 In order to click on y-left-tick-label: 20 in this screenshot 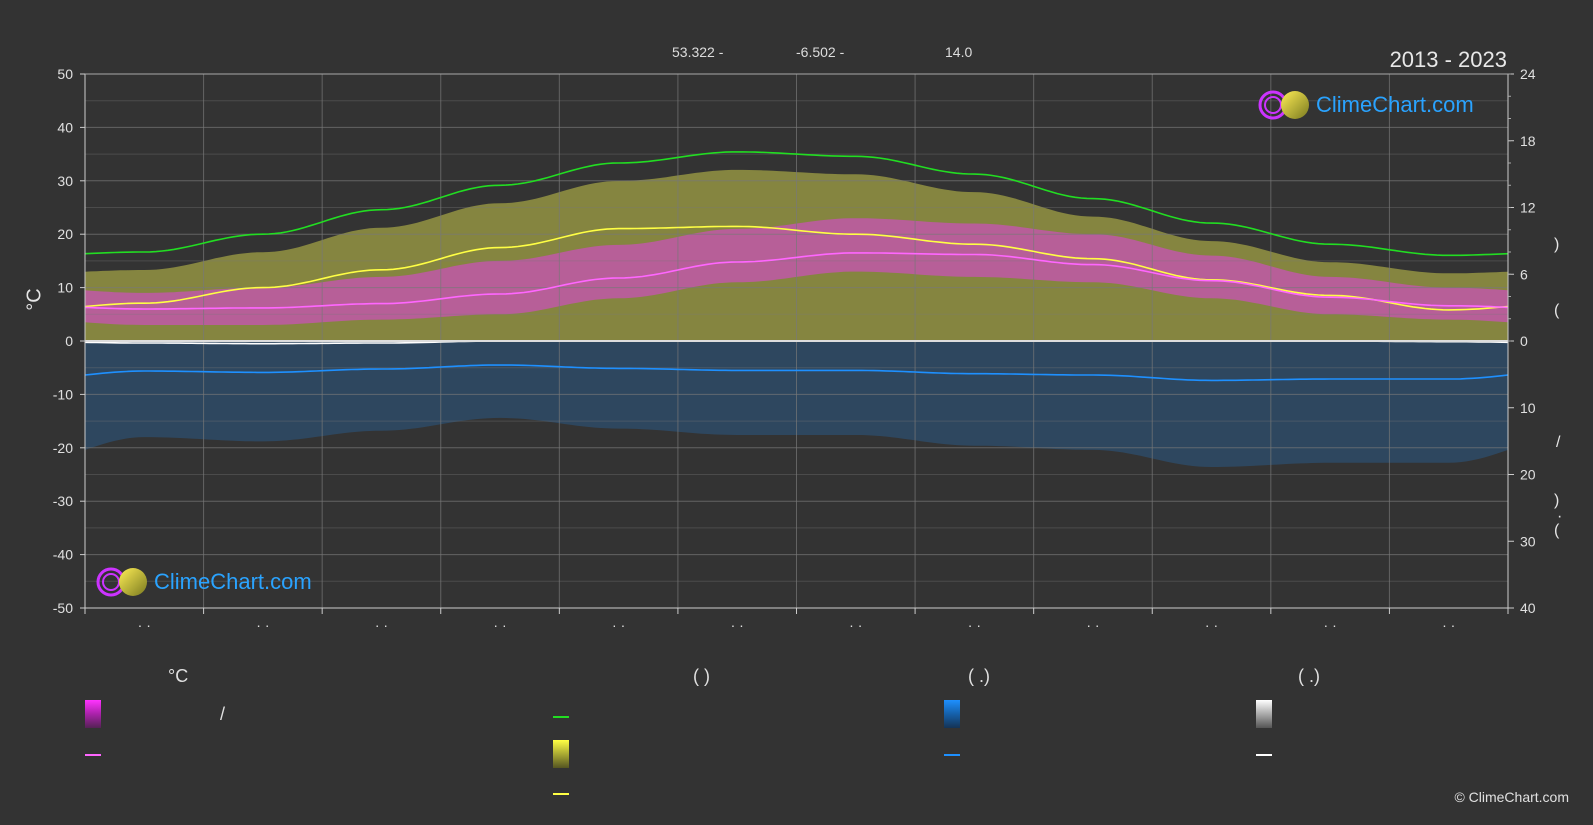, I will do `click(65, 234)`.